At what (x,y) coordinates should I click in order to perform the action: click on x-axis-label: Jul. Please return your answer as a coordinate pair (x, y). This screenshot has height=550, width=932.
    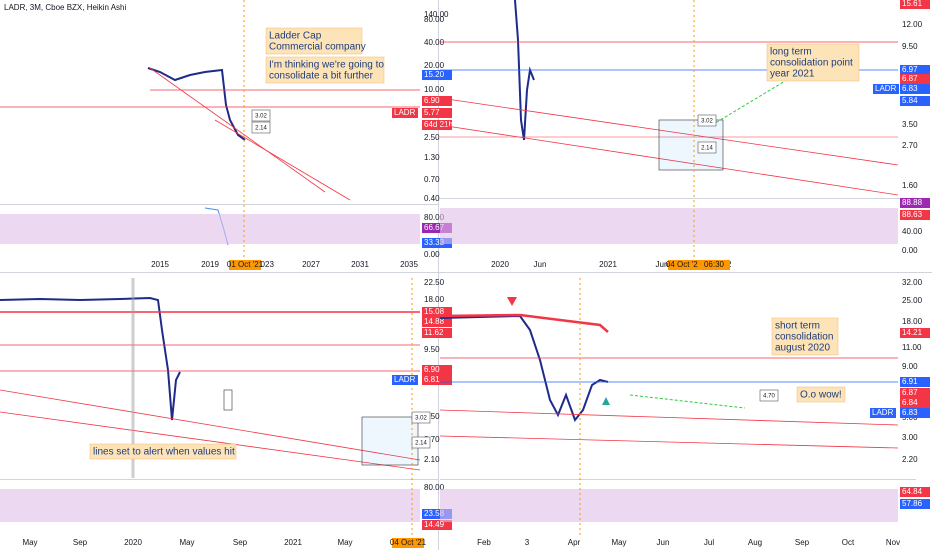
    Looking at the image, I should click on (709, 542).